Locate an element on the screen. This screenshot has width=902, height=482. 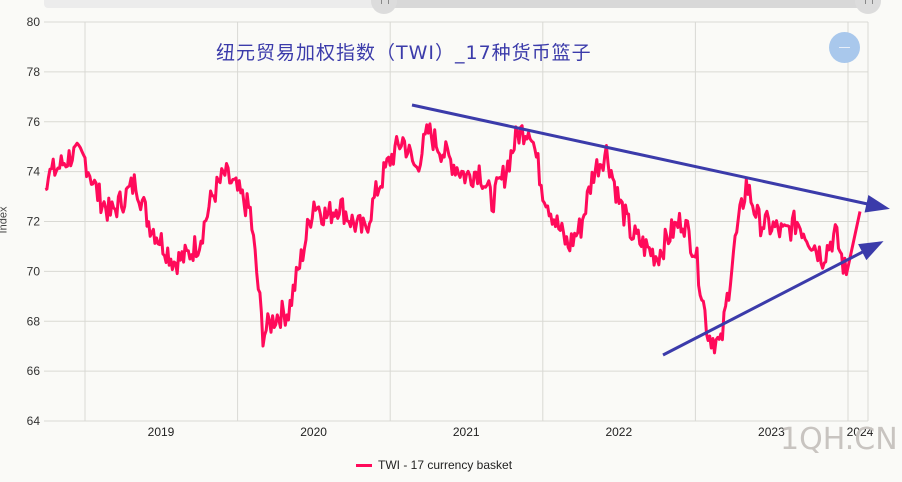
svg-text: 64 is located at coordinates (34, 421).